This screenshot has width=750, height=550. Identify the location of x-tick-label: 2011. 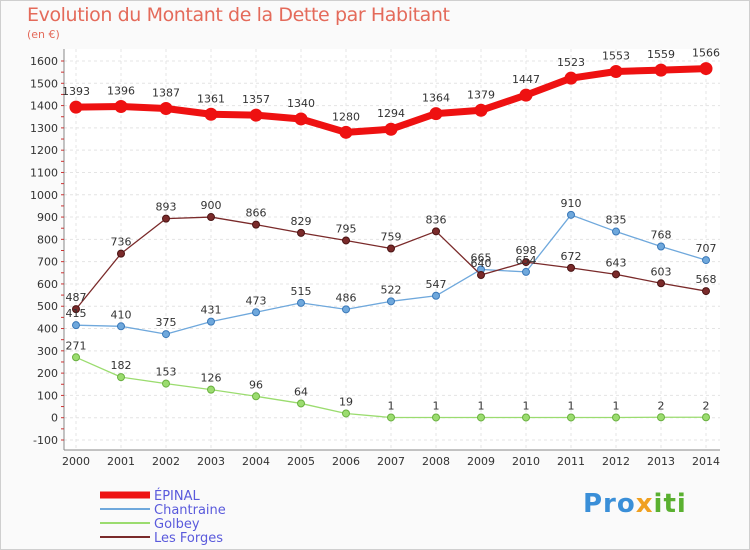
(571, 461).